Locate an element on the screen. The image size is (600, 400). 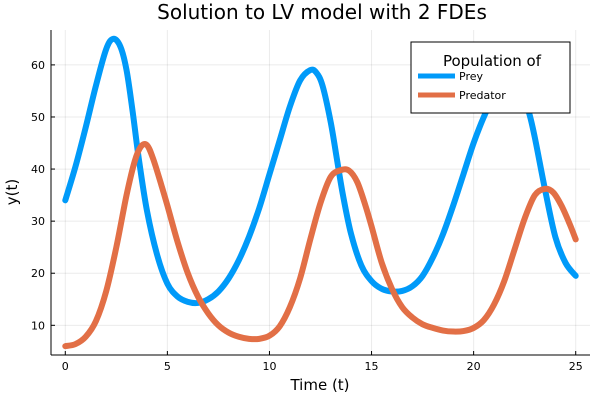
x-tick-label: 20 is located at coordinates (474, 366).